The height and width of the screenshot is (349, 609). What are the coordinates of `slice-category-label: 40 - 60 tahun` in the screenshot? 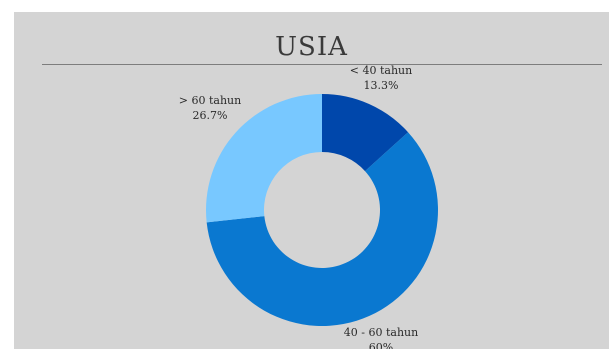 It's located at (381, 332).